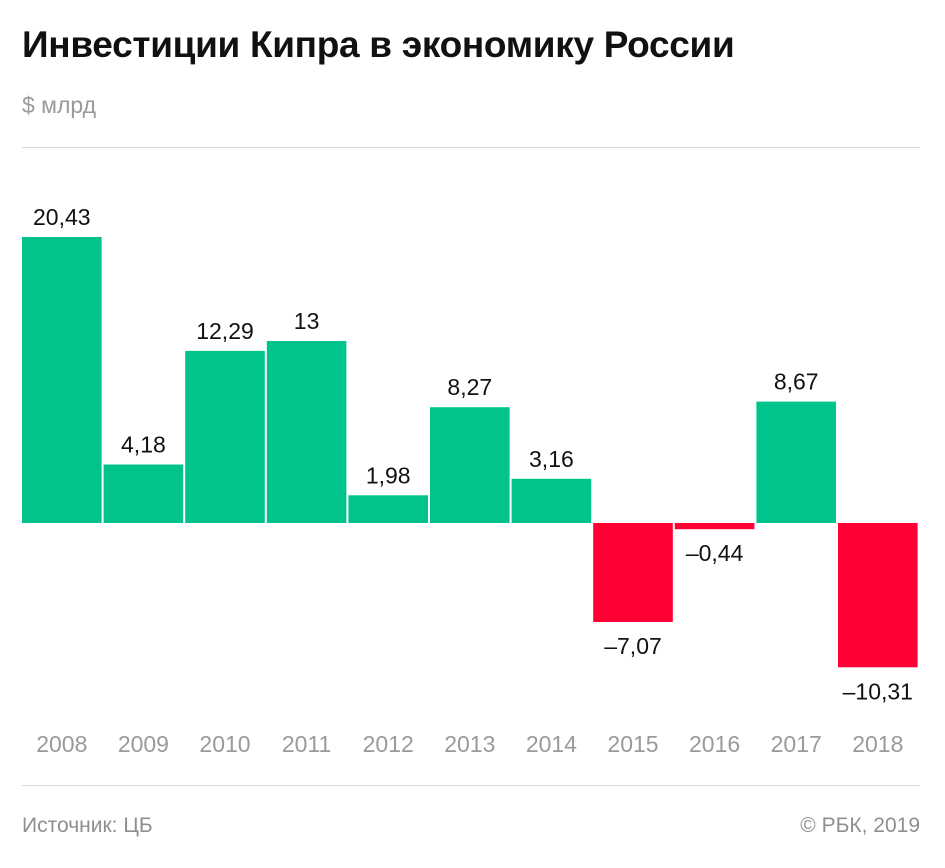 The height and width of the screenshot is (868, 945). What do you see at coordinates (143, 445) in the screenshot?
I see `value-label-2009: 4,18` at bounding box center [143, 445].